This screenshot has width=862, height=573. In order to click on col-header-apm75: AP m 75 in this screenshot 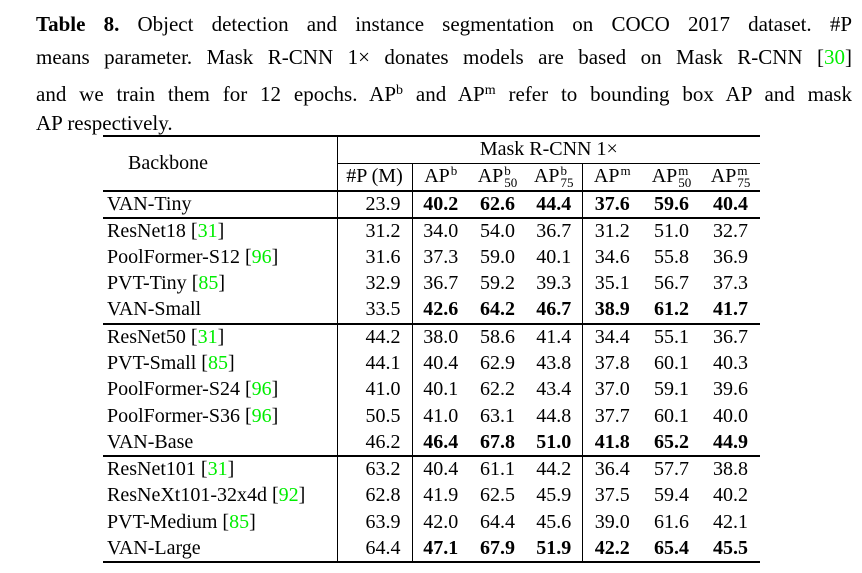, I will do `click(731, 177)`.